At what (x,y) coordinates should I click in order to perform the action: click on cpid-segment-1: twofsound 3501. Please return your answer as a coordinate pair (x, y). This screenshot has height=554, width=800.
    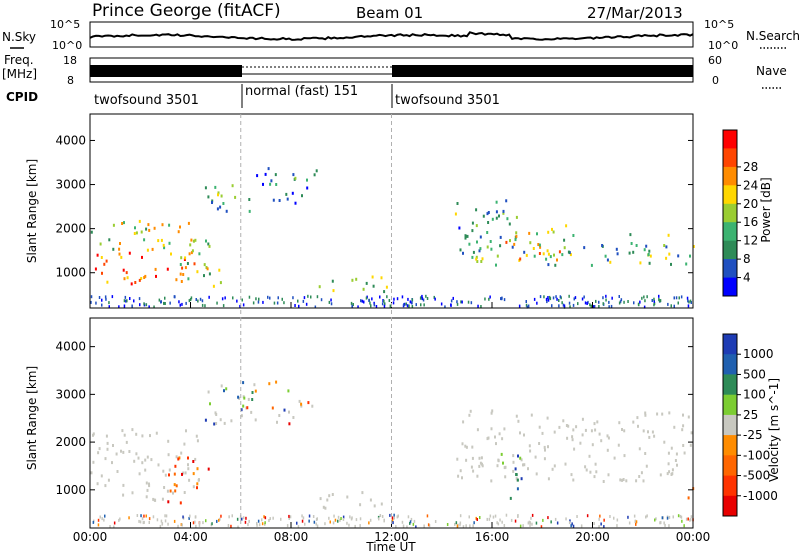
    Looking at the image, I should click on (146, 100).